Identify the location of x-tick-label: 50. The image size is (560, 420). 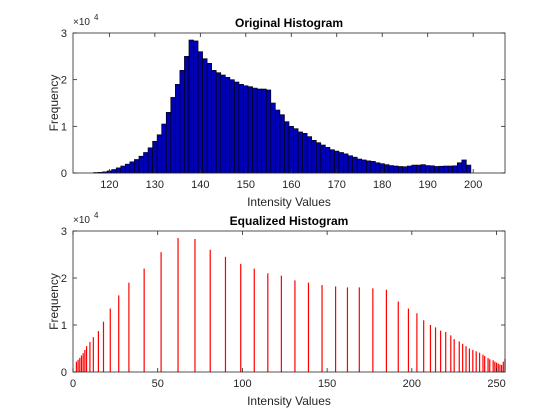
(158, 384).